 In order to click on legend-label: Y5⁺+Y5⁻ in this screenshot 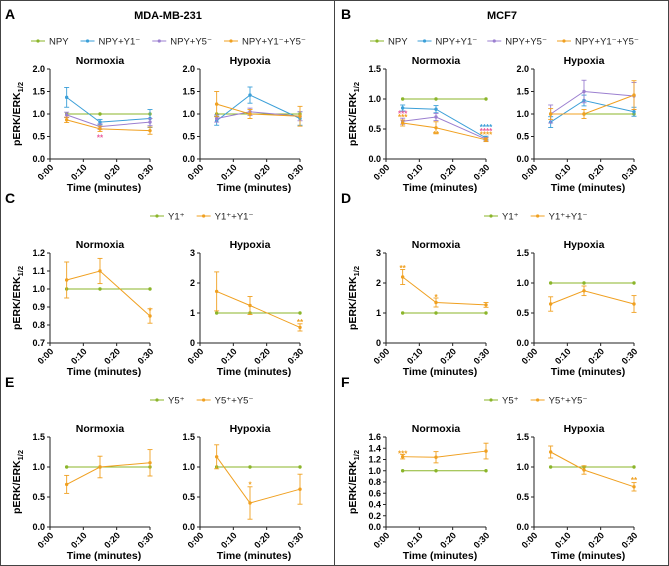, I will do `click(568, 401)`.